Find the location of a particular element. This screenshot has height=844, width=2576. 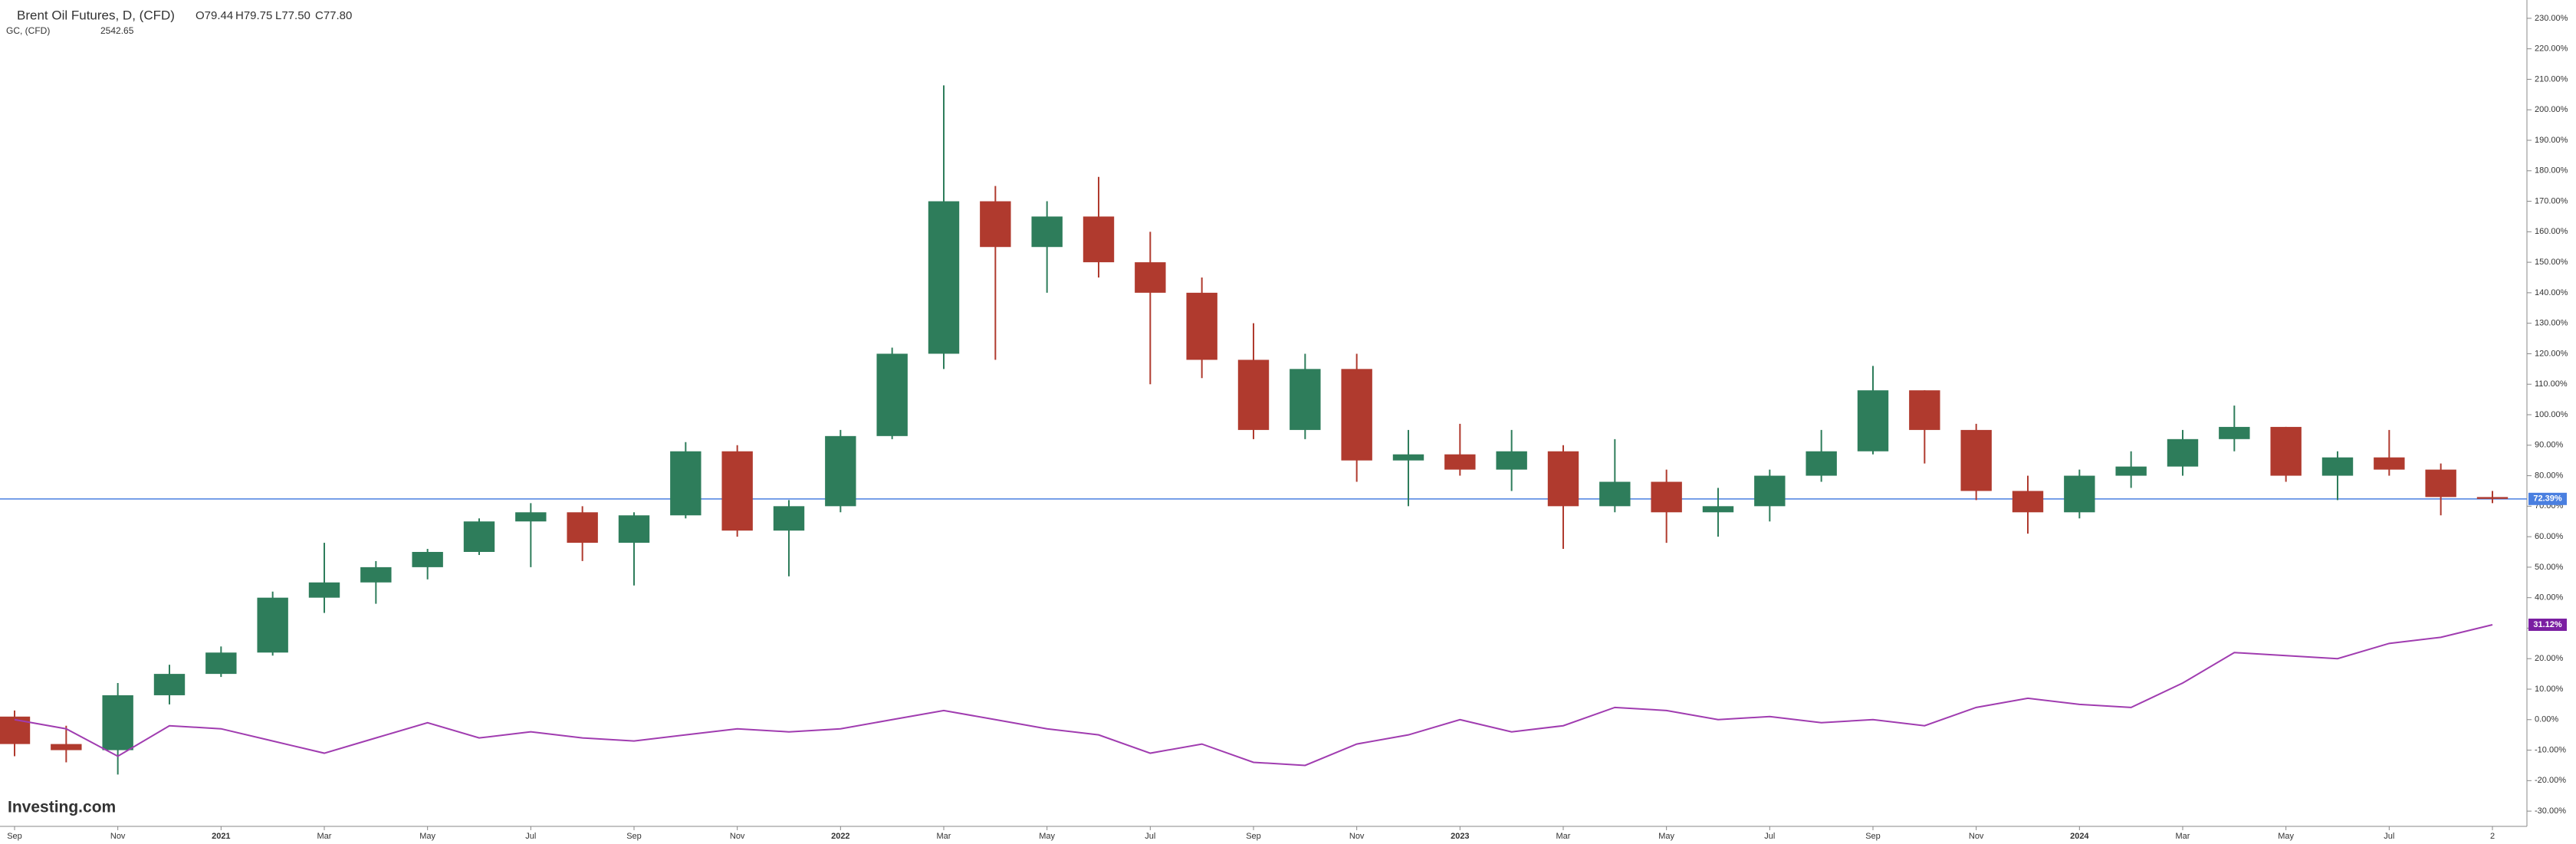

y-tick-label: -30.00% is located at coordinates (2550, 811).